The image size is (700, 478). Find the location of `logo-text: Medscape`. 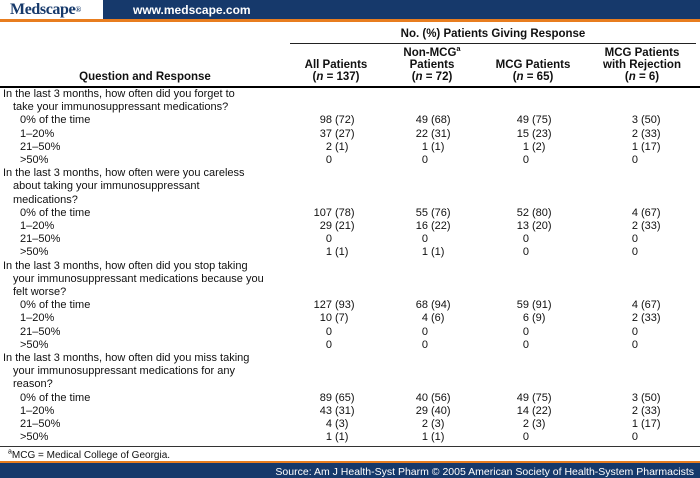

logo-text: Medscape is located at coordinates (43, 9).